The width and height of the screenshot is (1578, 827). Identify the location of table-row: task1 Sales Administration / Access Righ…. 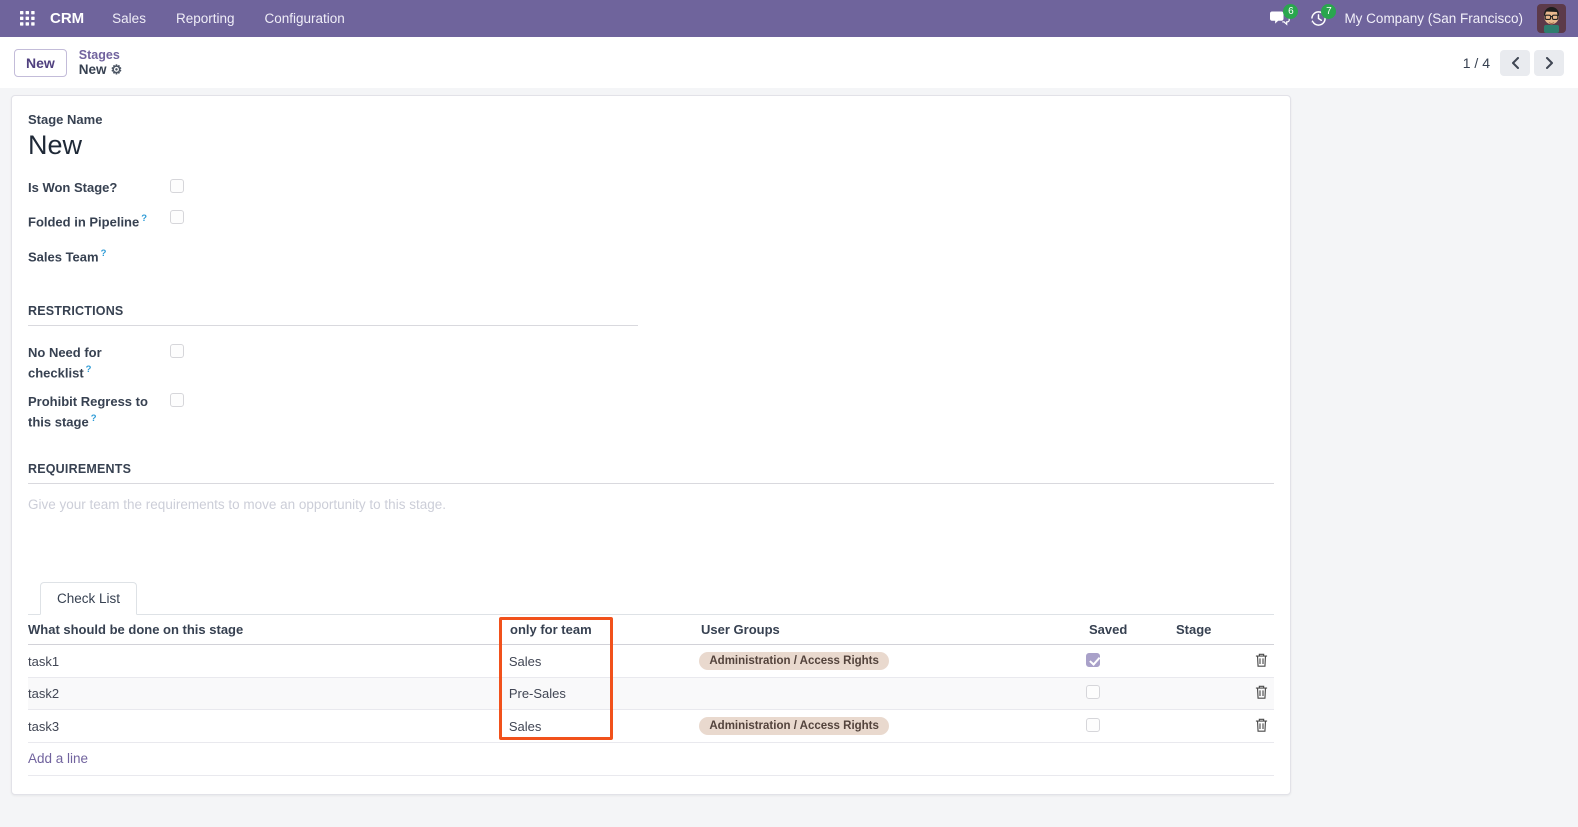
(651, 661).